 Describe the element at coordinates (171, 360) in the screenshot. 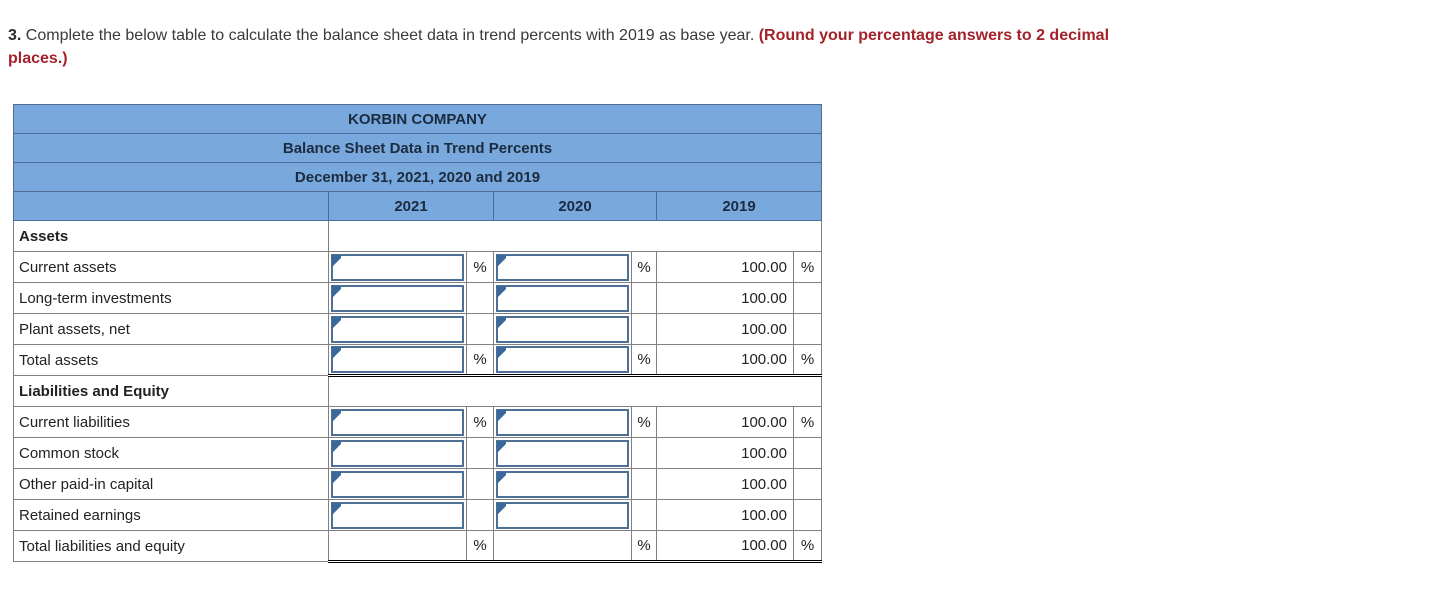

I see `row-label: Total assets` at that location.